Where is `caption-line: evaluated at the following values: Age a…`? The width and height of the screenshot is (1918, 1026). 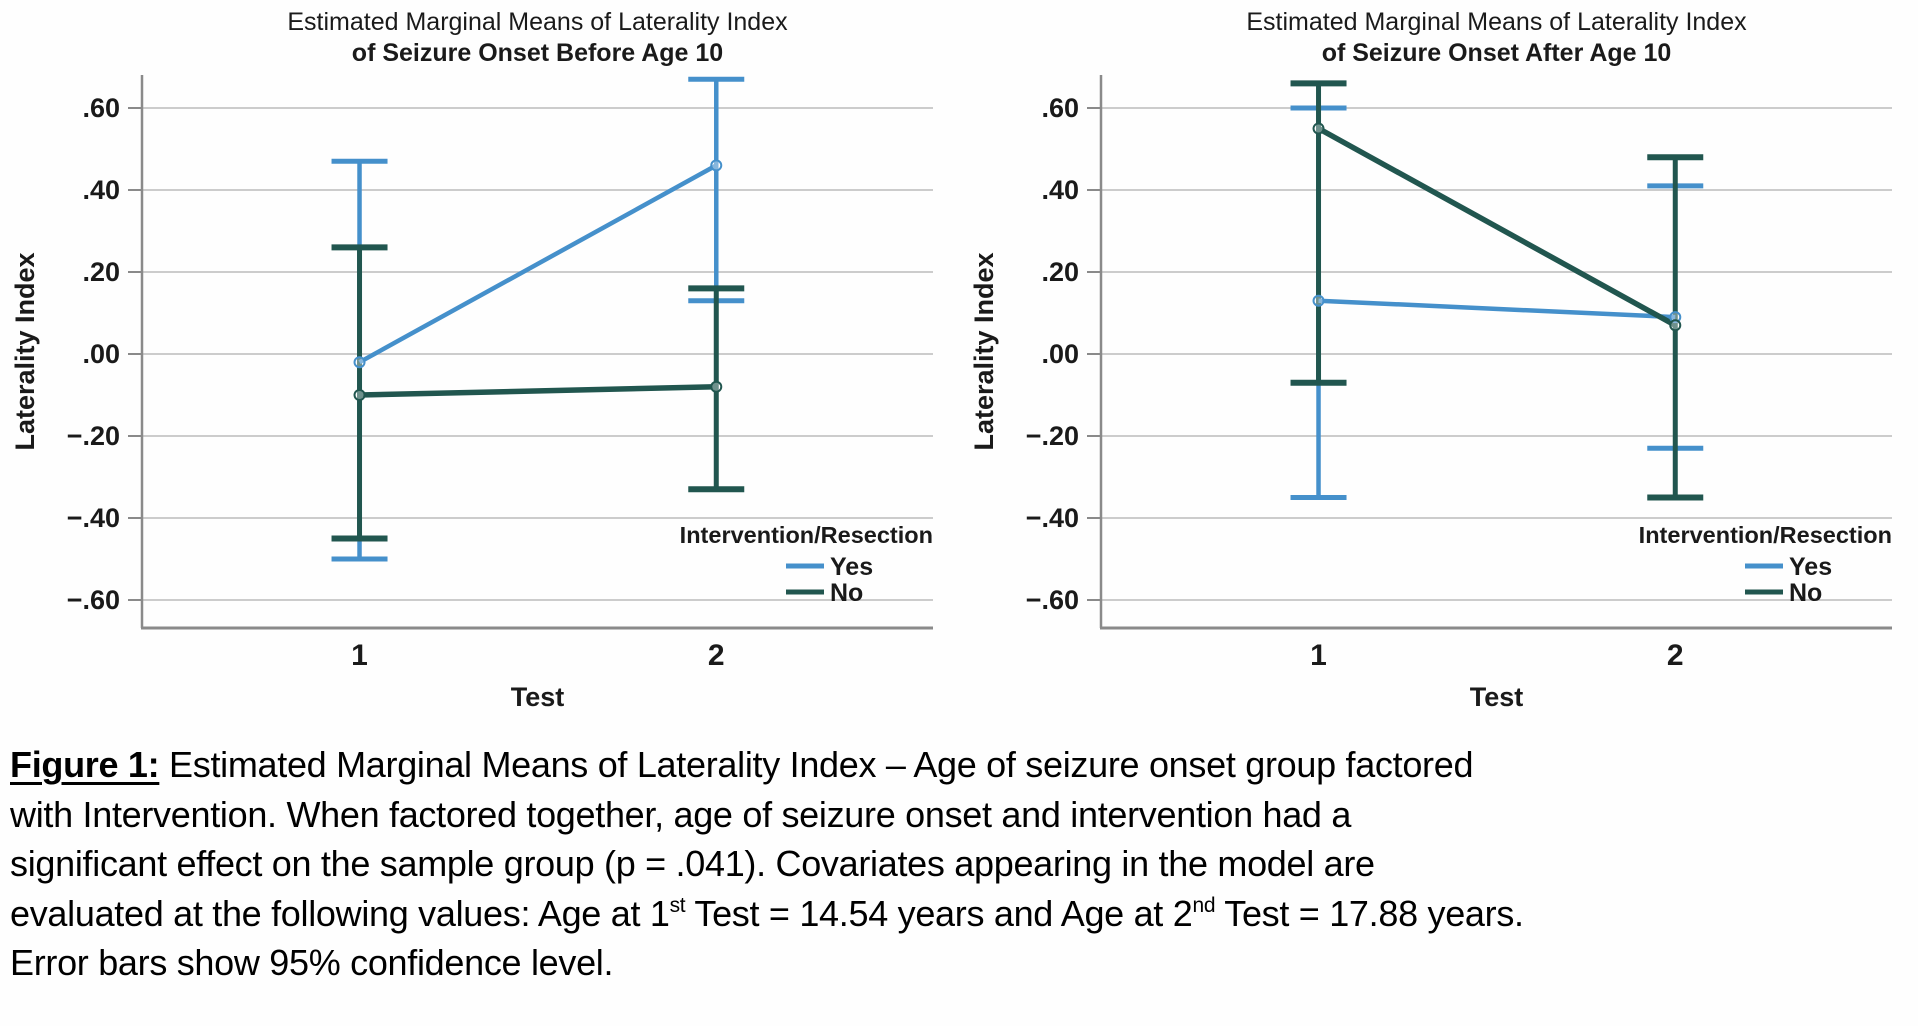 caption-line: evaluated at the following values: Age a… is located at coordinates (960, 914).